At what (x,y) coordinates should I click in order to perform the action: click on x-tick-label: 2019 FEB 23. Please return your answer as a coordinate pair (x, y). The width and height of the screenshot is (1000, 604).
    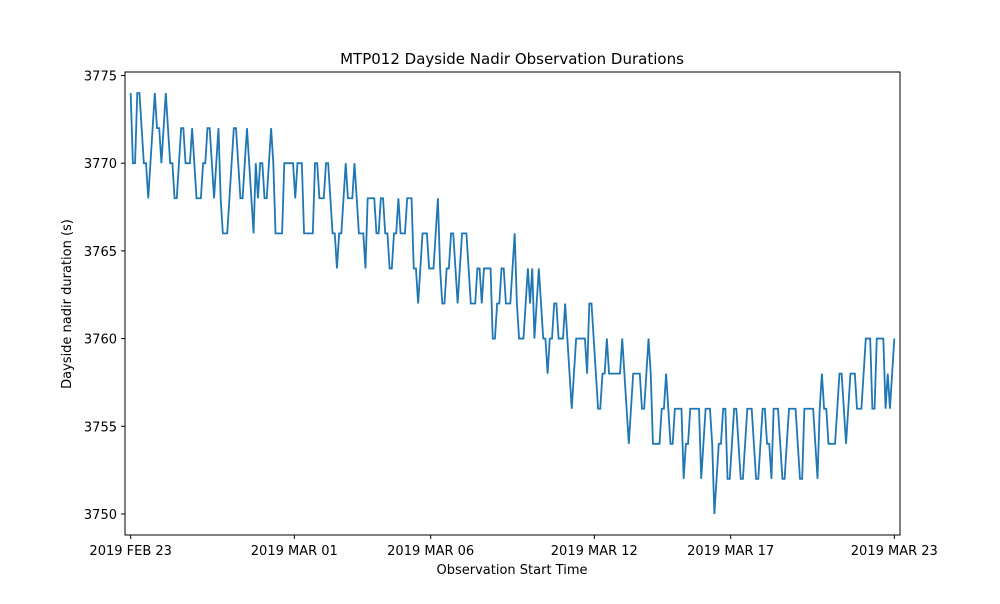
    Looking at the image, I should click on (130, 551).